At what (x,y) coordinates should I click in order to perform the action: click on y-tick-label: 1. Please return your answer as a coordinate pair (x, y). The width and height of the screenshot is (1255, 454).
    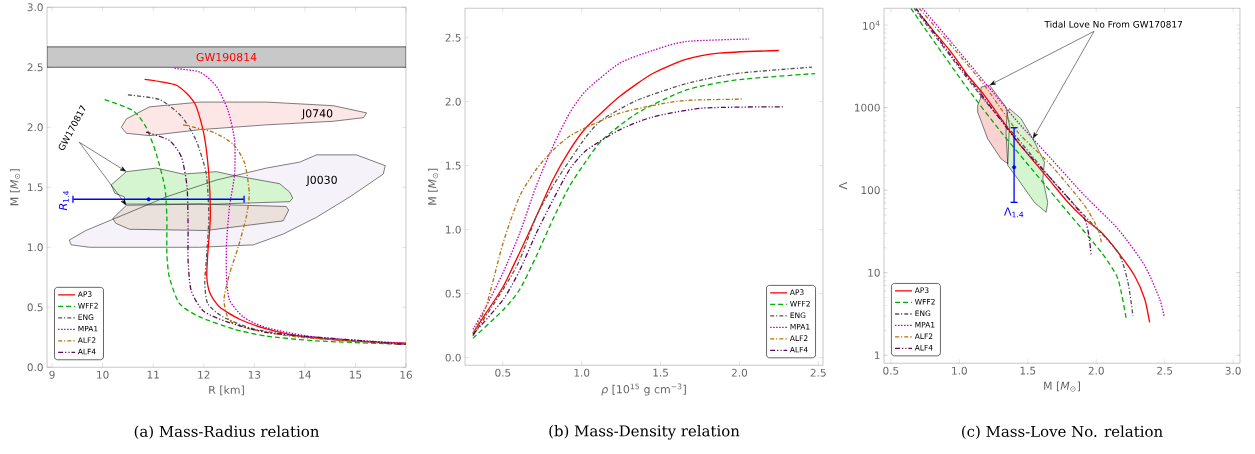
    Looking at the image, I should click on (877, 355).